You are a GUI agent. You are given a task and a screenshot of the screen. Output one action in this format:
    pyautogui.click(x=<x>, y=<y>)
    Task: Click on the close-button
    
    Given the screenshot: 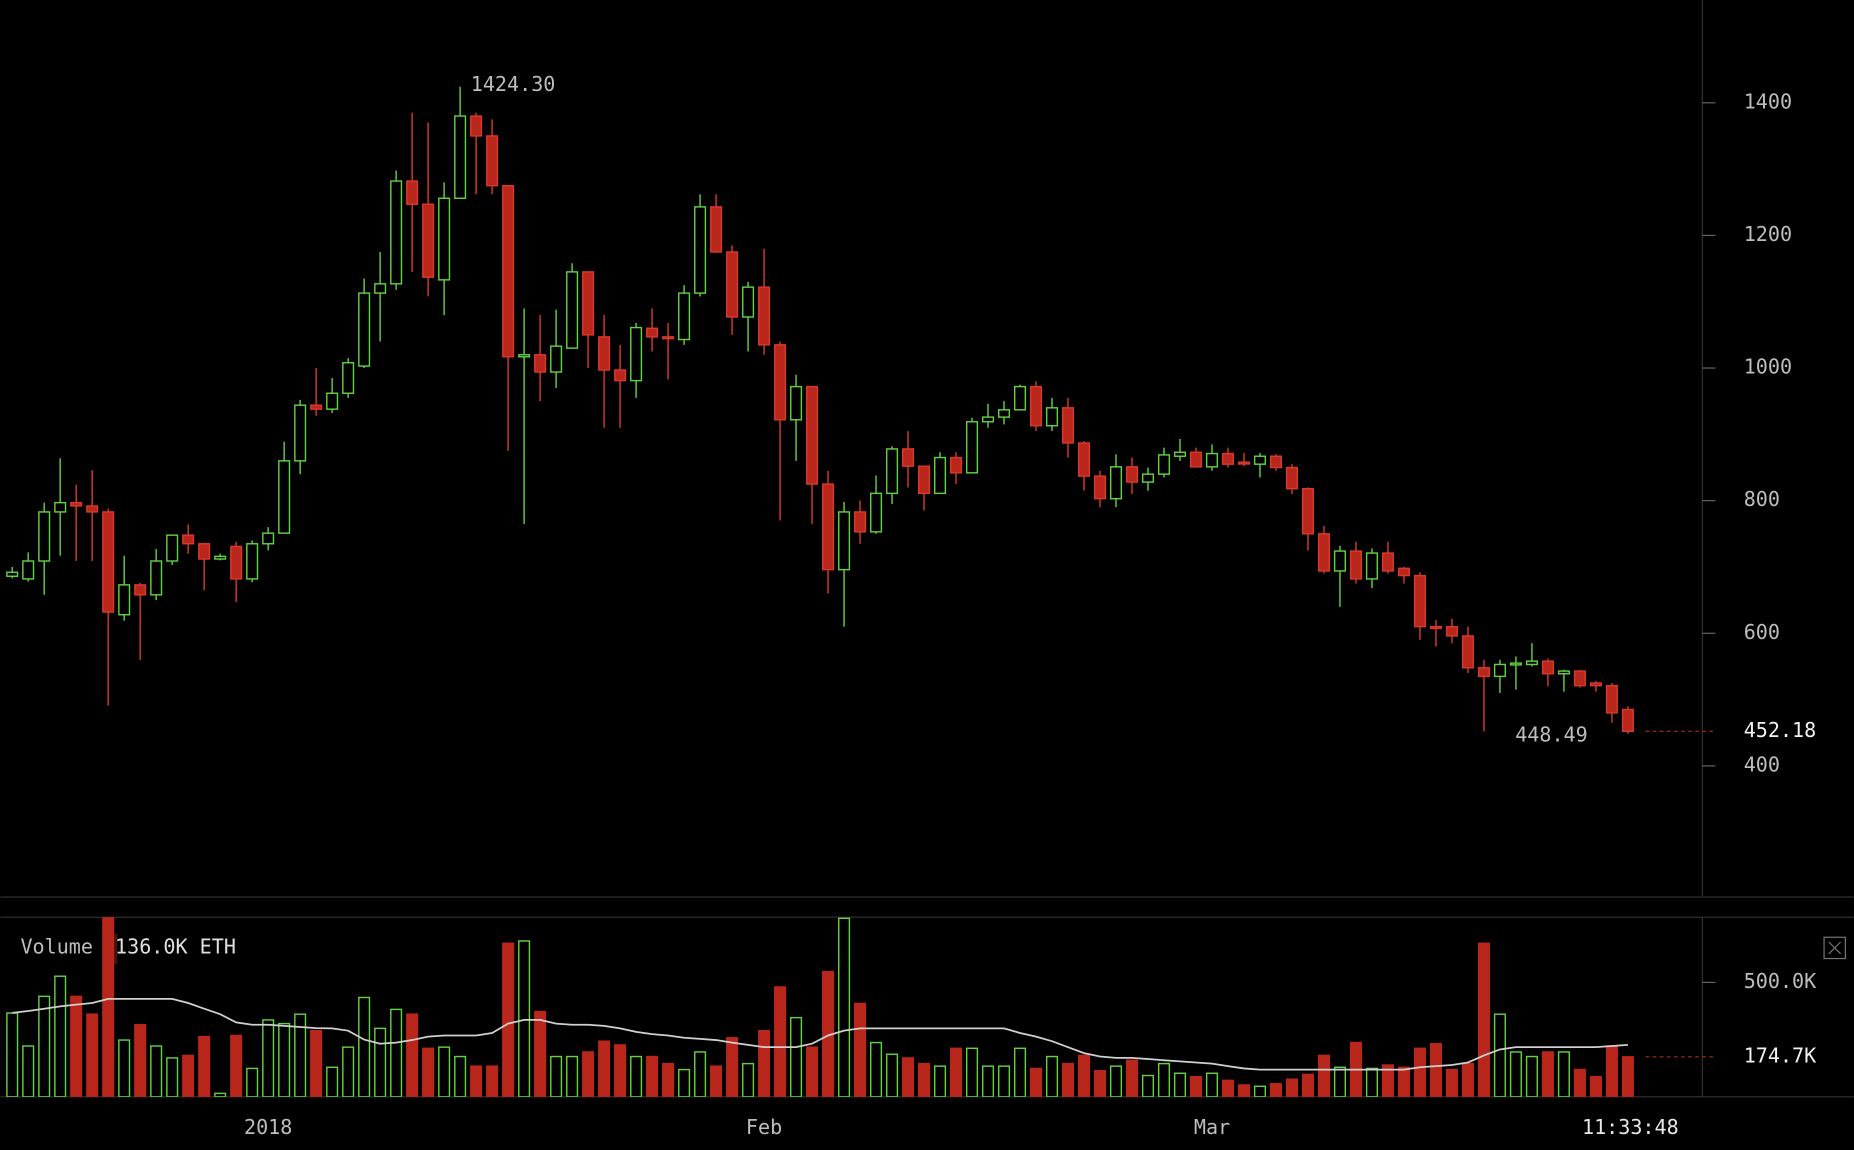 What is the action you would take?
    pyautogui.click(x=1834, y=948)
    